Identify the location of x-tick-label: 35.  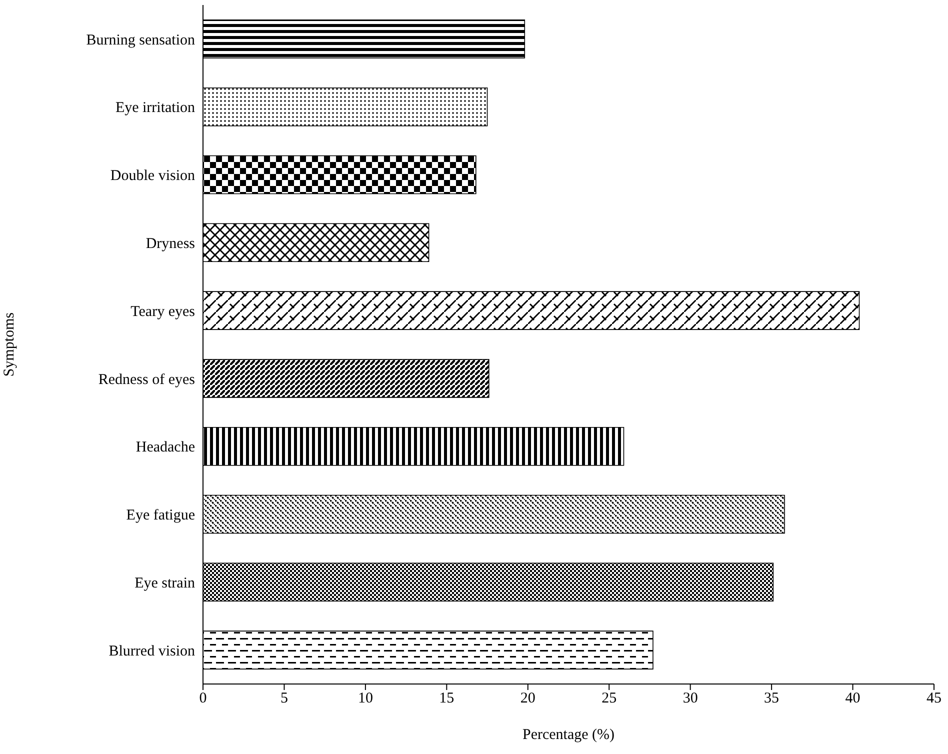
(772, 698).